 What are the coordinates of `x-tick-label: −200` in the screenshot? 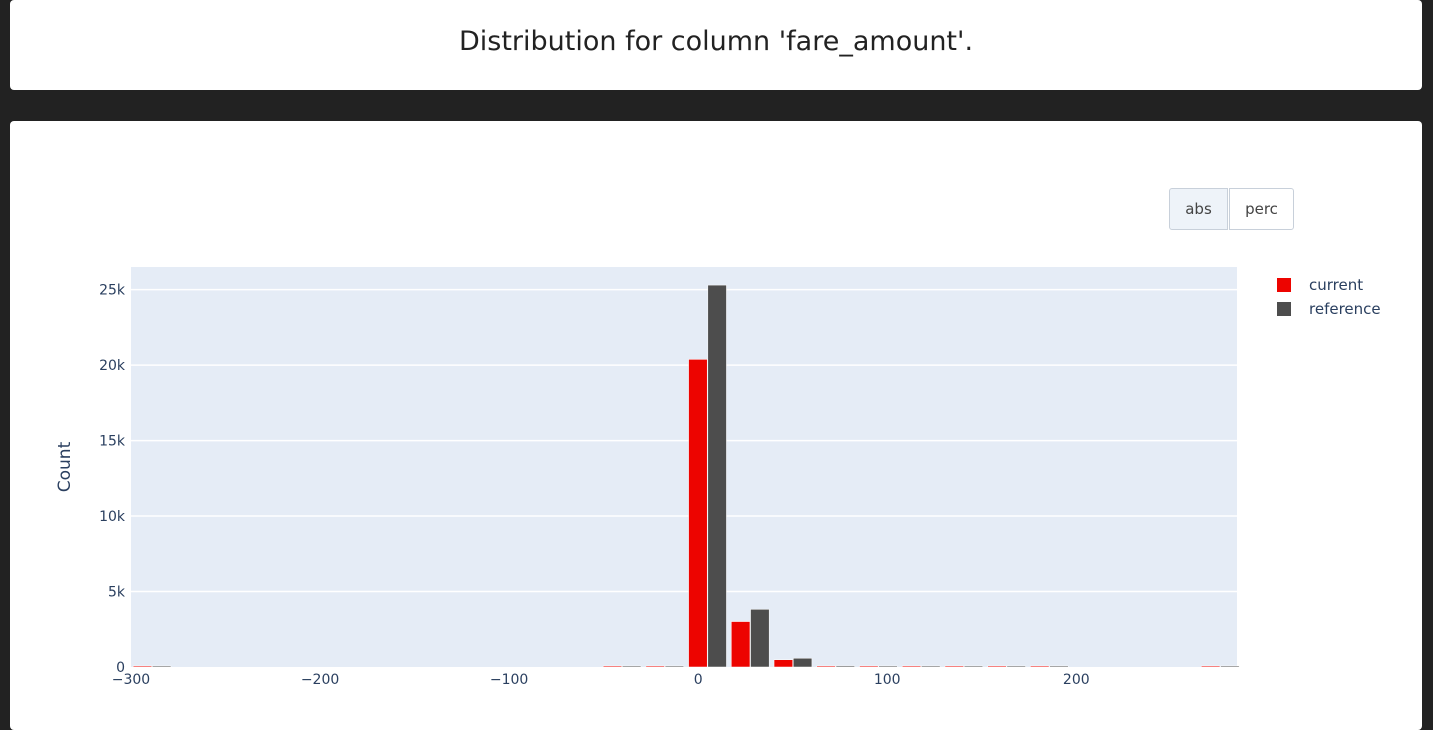 It's located at (320, 680).